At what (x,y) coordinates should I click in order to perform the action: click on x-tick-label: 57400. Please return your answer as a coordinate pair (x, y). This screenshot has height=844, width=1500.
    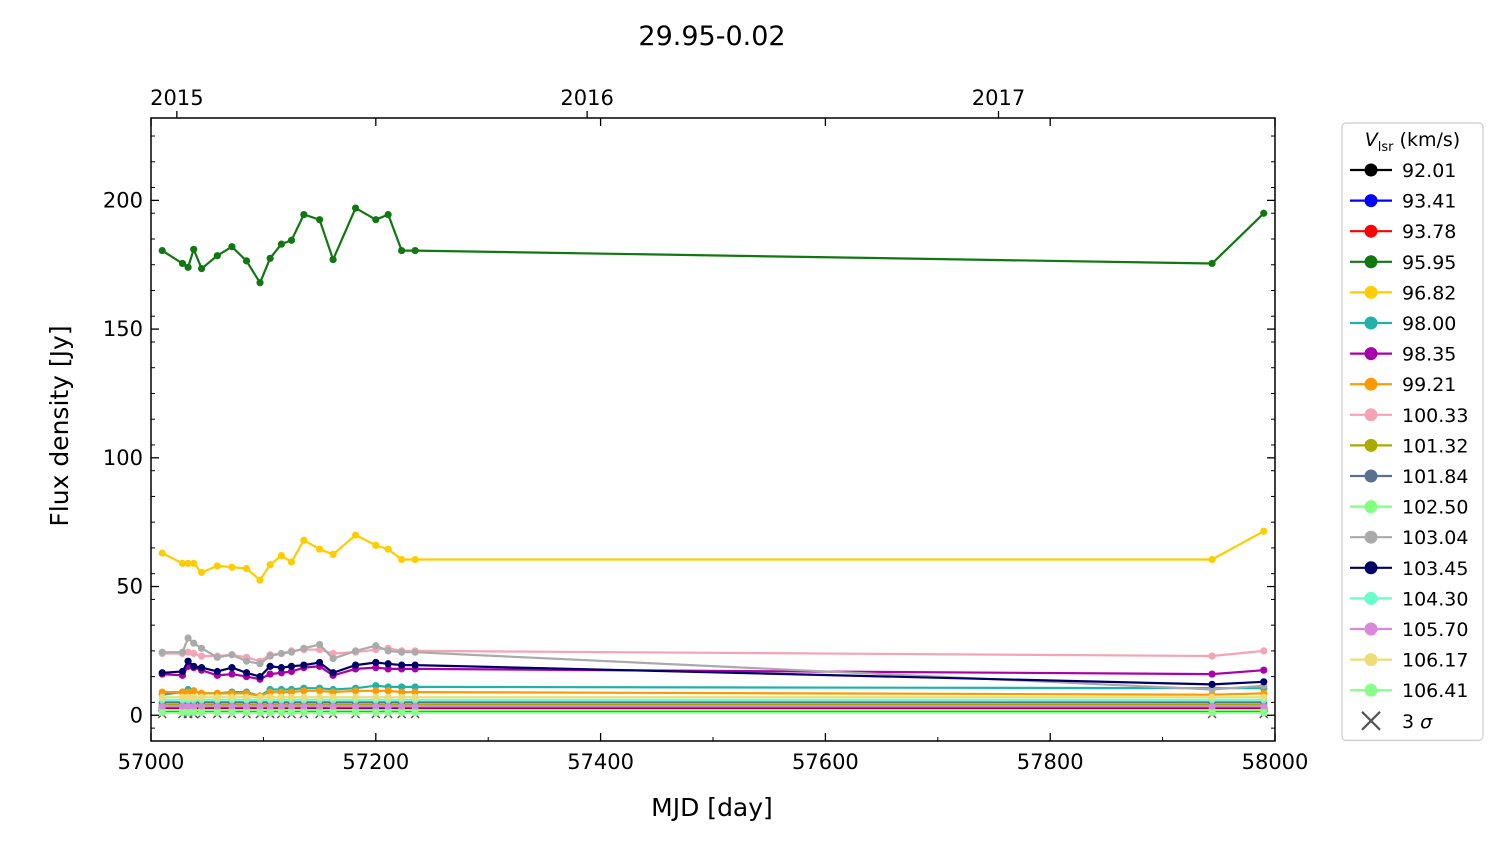
    Looking at the image, I should click on (600, 762).